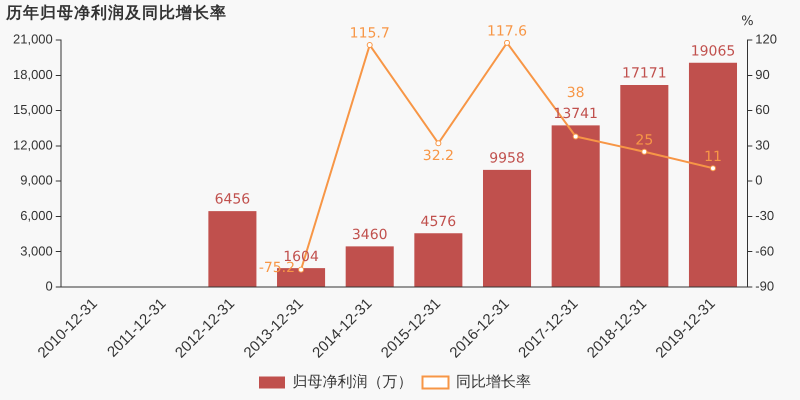 This screenshot has width=800, height=400. Describe the element at coordinates (32, 110) in the screenshot. I see `y-tick-label: 15,000` at that location.